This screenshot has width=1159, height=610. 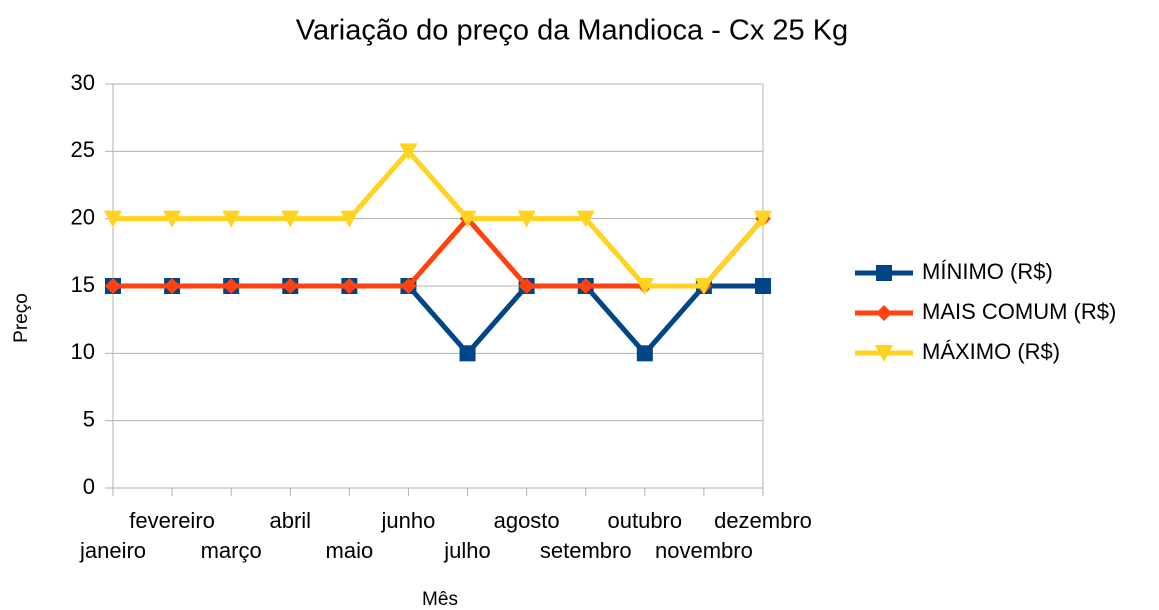 I want to click on y-tick-label: 30, so click(x=83, y=82).